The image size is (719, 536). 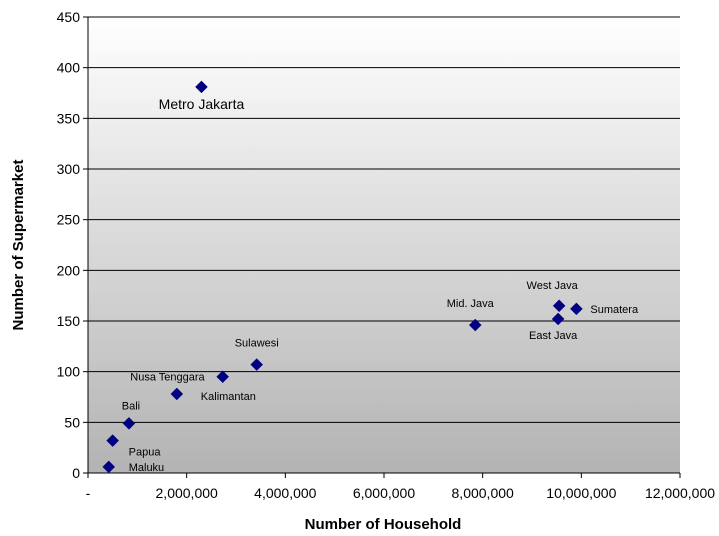 What do you see at coordinates (257, 344) in the screenshot?
I see `label-sulawesi: Sulawesi` at bounding box center [257, 344].